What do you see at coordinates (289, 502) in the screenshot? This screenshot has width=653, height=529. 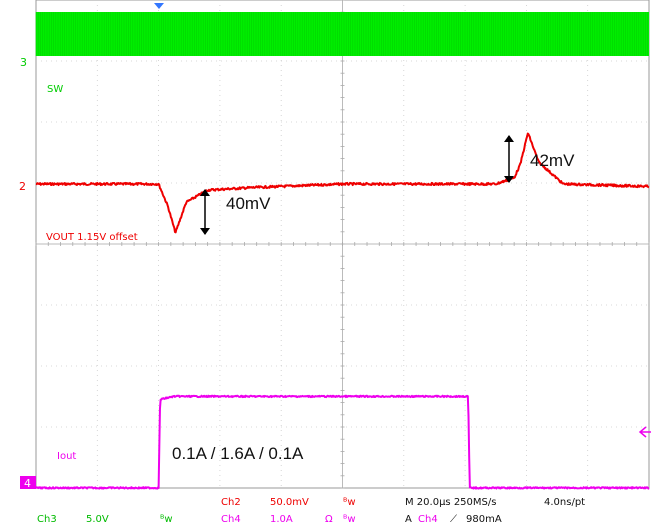 I see `ch2-scale: 50.0mV` at bounding box center [289, 502].